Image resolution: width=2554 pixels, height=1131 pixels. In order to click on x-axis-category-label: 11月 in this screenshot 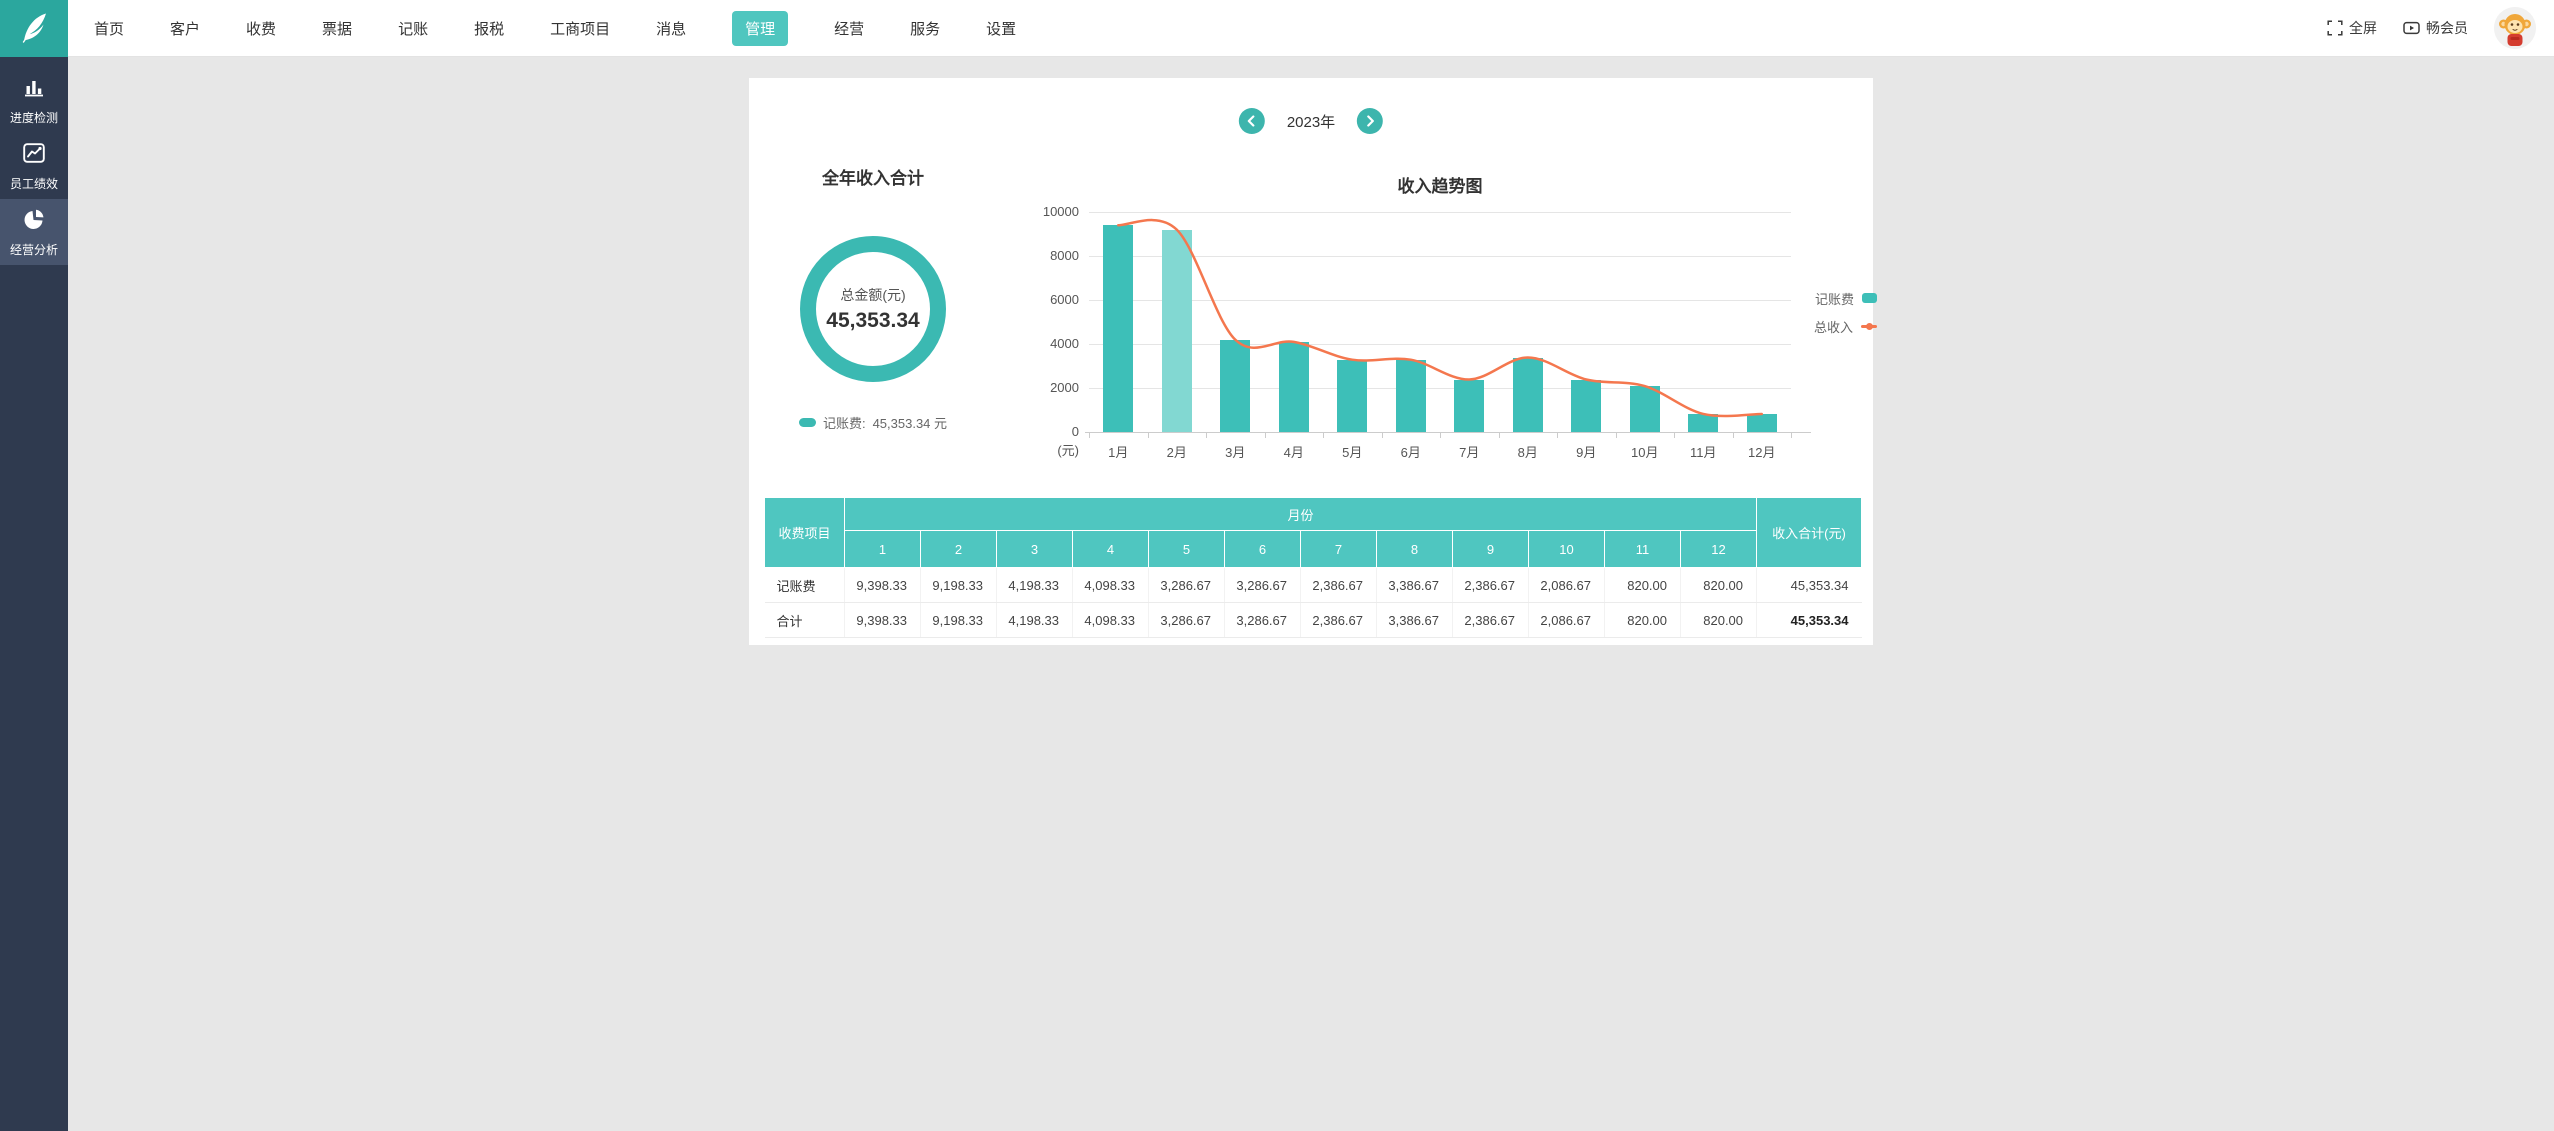, I will do `click(1703, 452)`.